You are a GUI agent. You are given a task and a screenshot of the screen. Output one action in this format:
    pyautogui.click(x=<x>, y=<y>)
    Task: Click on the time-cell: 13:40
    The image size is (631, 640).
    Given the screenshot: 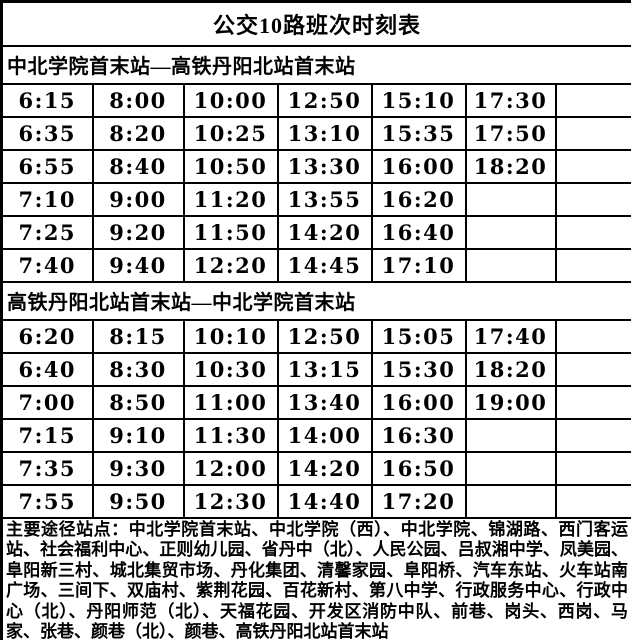 What is the action you would take?
    pyautogui.click(x=324, y=402)
    